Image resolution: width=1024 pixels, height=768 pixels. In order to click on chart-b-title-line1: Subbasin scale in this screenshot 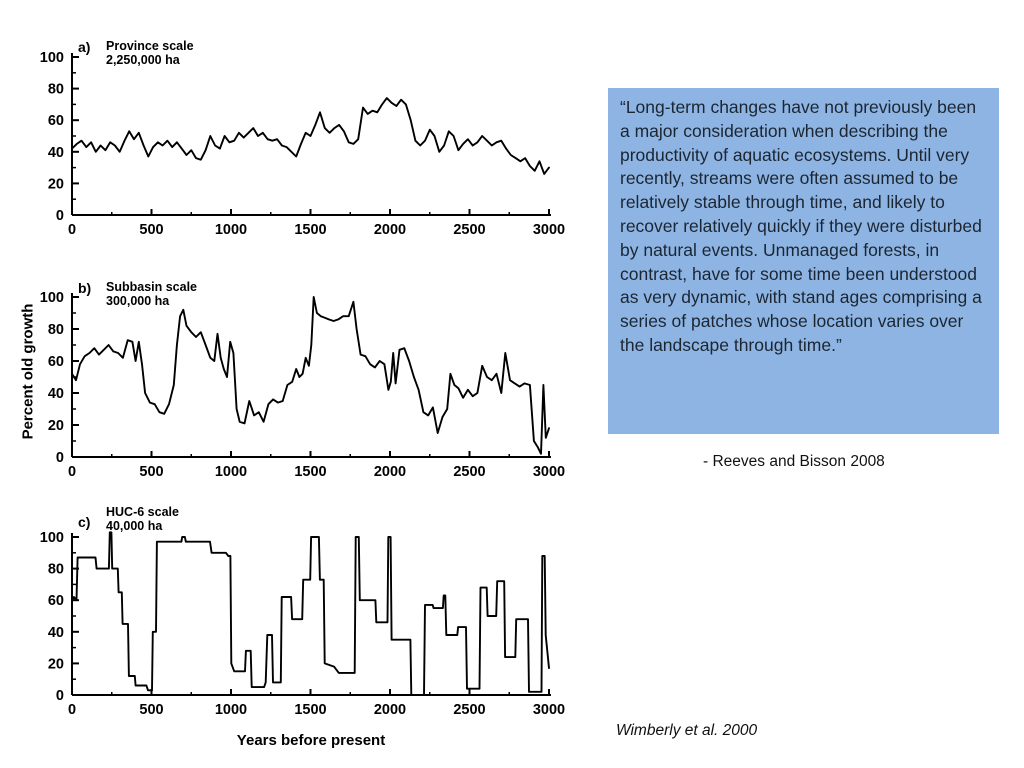, I will do `click(151, 287)`.